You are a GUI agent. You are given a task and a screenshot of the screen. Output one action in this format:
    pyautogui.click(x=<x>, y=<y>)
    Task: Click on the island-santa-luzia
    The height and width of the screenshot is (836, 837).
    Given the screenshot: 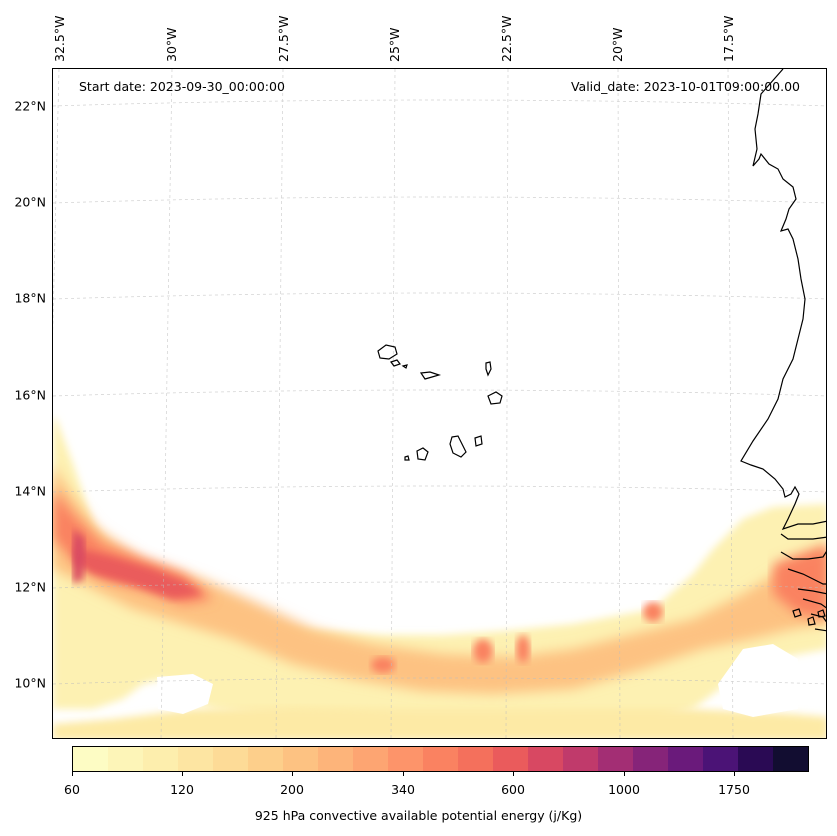 What is the action you would take?
    pyautogui.click(x=404, y=366)
    